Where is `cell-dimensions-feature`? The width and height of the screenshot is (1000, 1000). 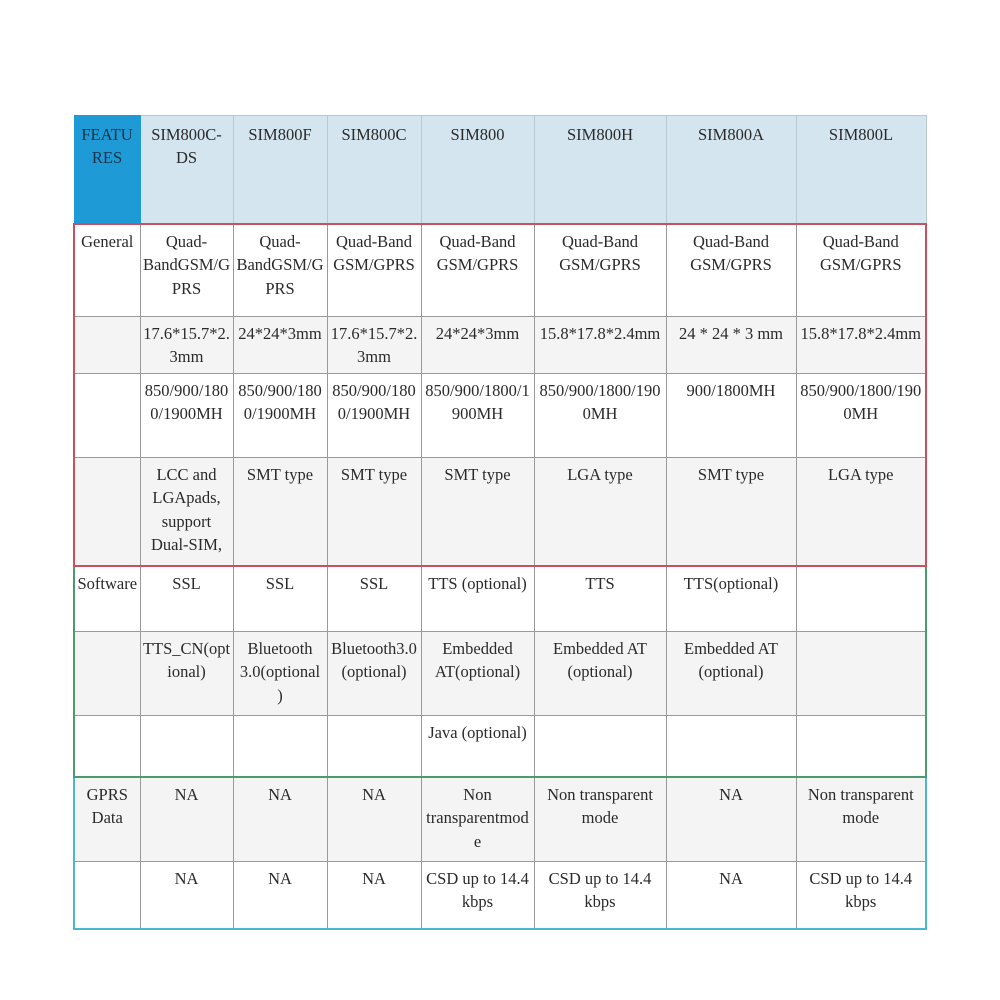
cell-dimensions-feature is located at coordinates (107, 345).